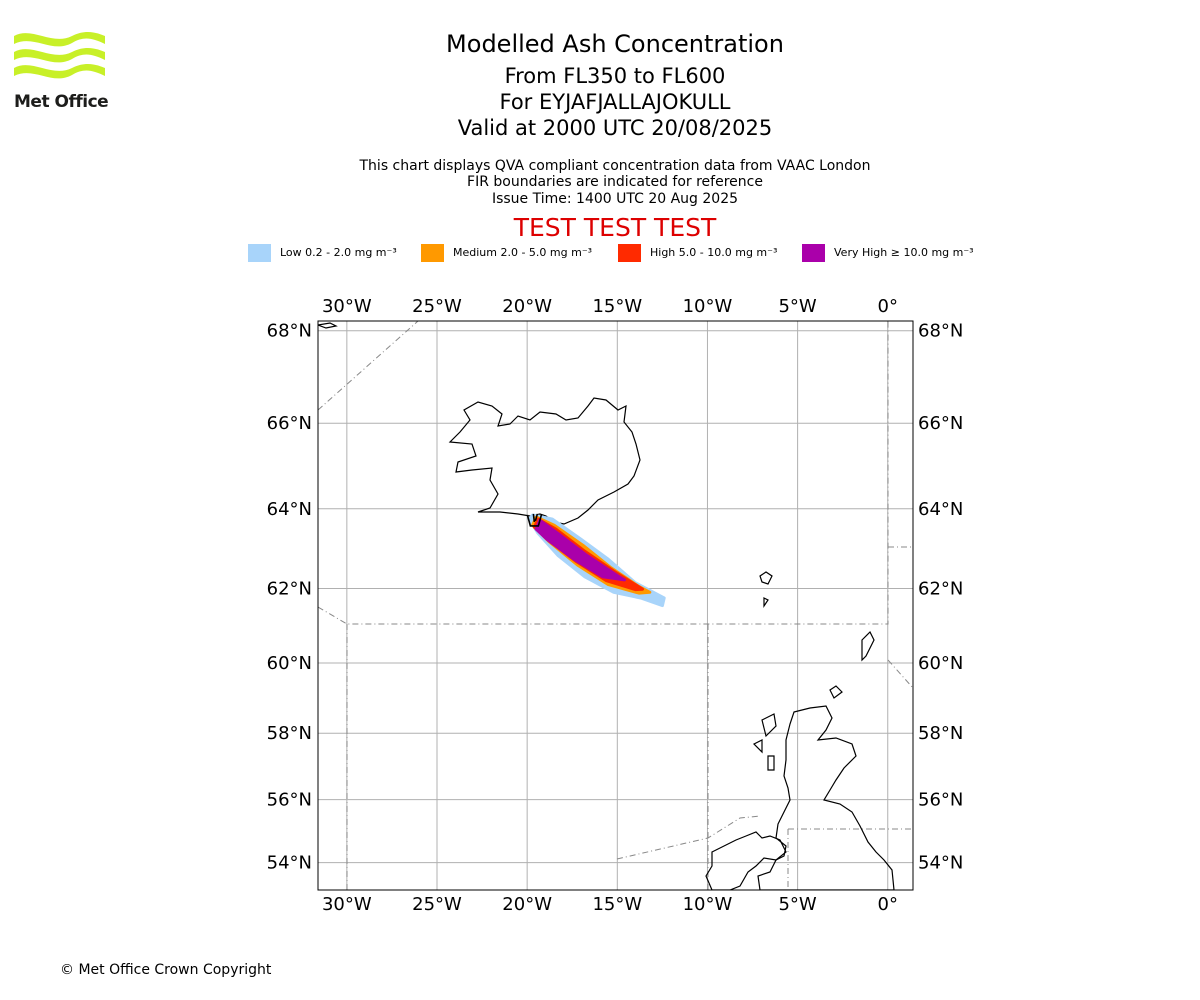 Image resolution: width=1200 pixels, height=1000 pixels. Describe the element at coordinates (289, 509) in the screenshot. I see `lat-tick-label-left: 64°N` at that location.